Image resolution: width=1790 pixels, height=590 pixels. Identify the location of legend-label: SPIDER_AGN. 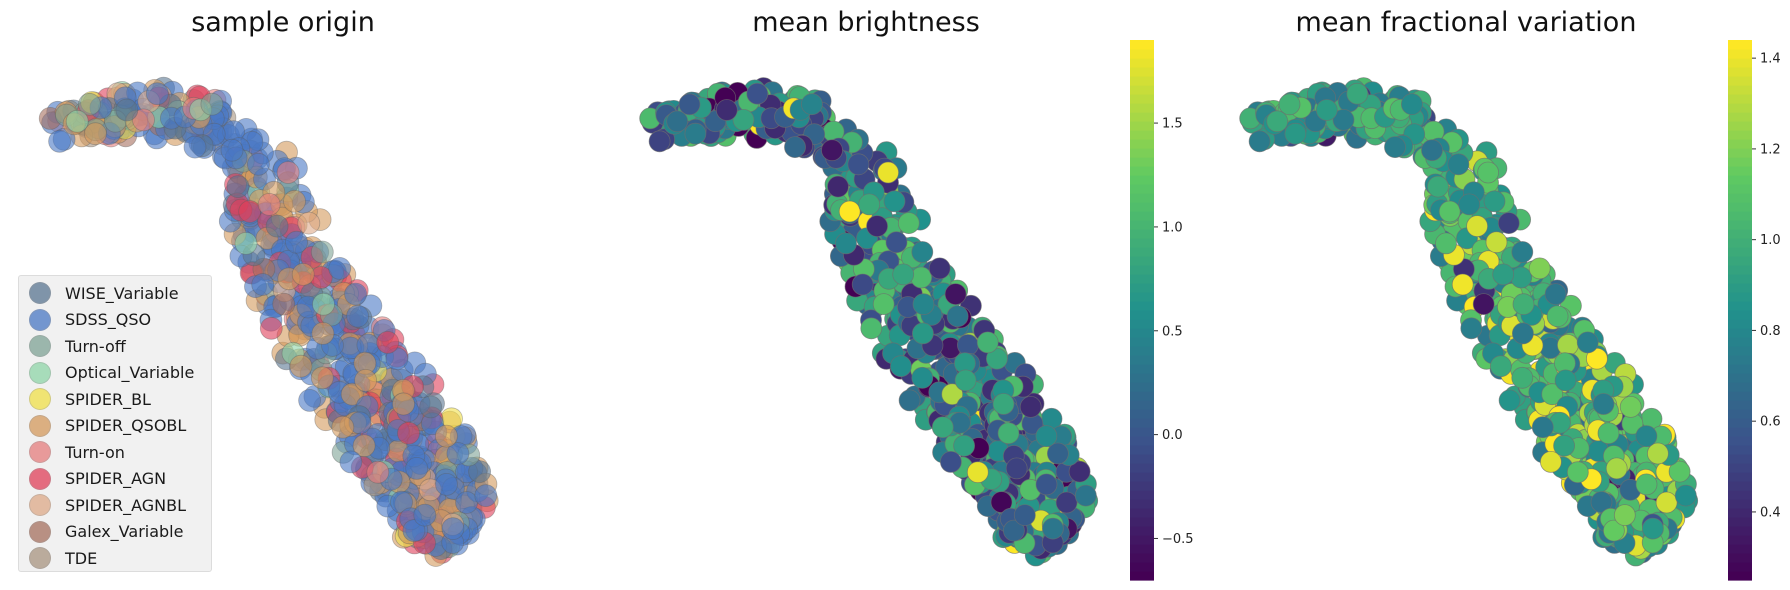
(116, 479).